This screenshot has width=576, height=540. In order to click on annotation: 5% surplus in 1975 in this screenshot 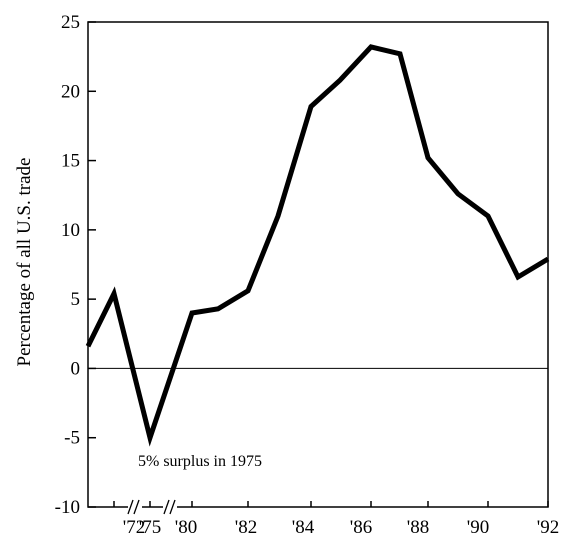, I will do `click(200, 461)`.